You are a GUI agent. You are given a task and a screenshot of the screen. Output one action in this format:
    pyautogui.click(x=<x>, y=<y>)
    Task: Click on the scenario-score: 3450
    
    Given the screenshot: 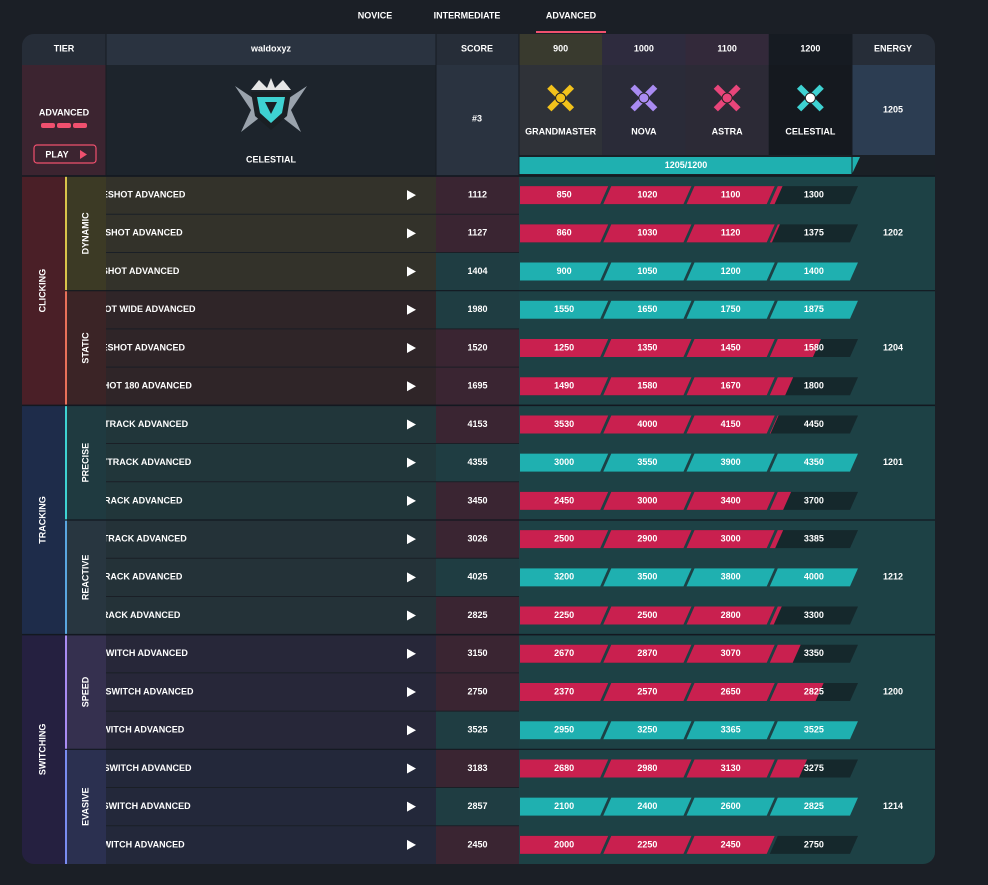 What is the action you would take?
    pyautogui.click(x=477, y=500)
    